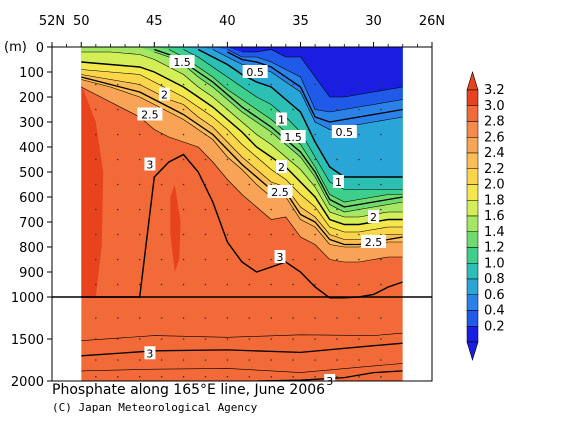 This screenshot has width=570, height=423. I want to click on contour-deep-3b, so click(329, 375).